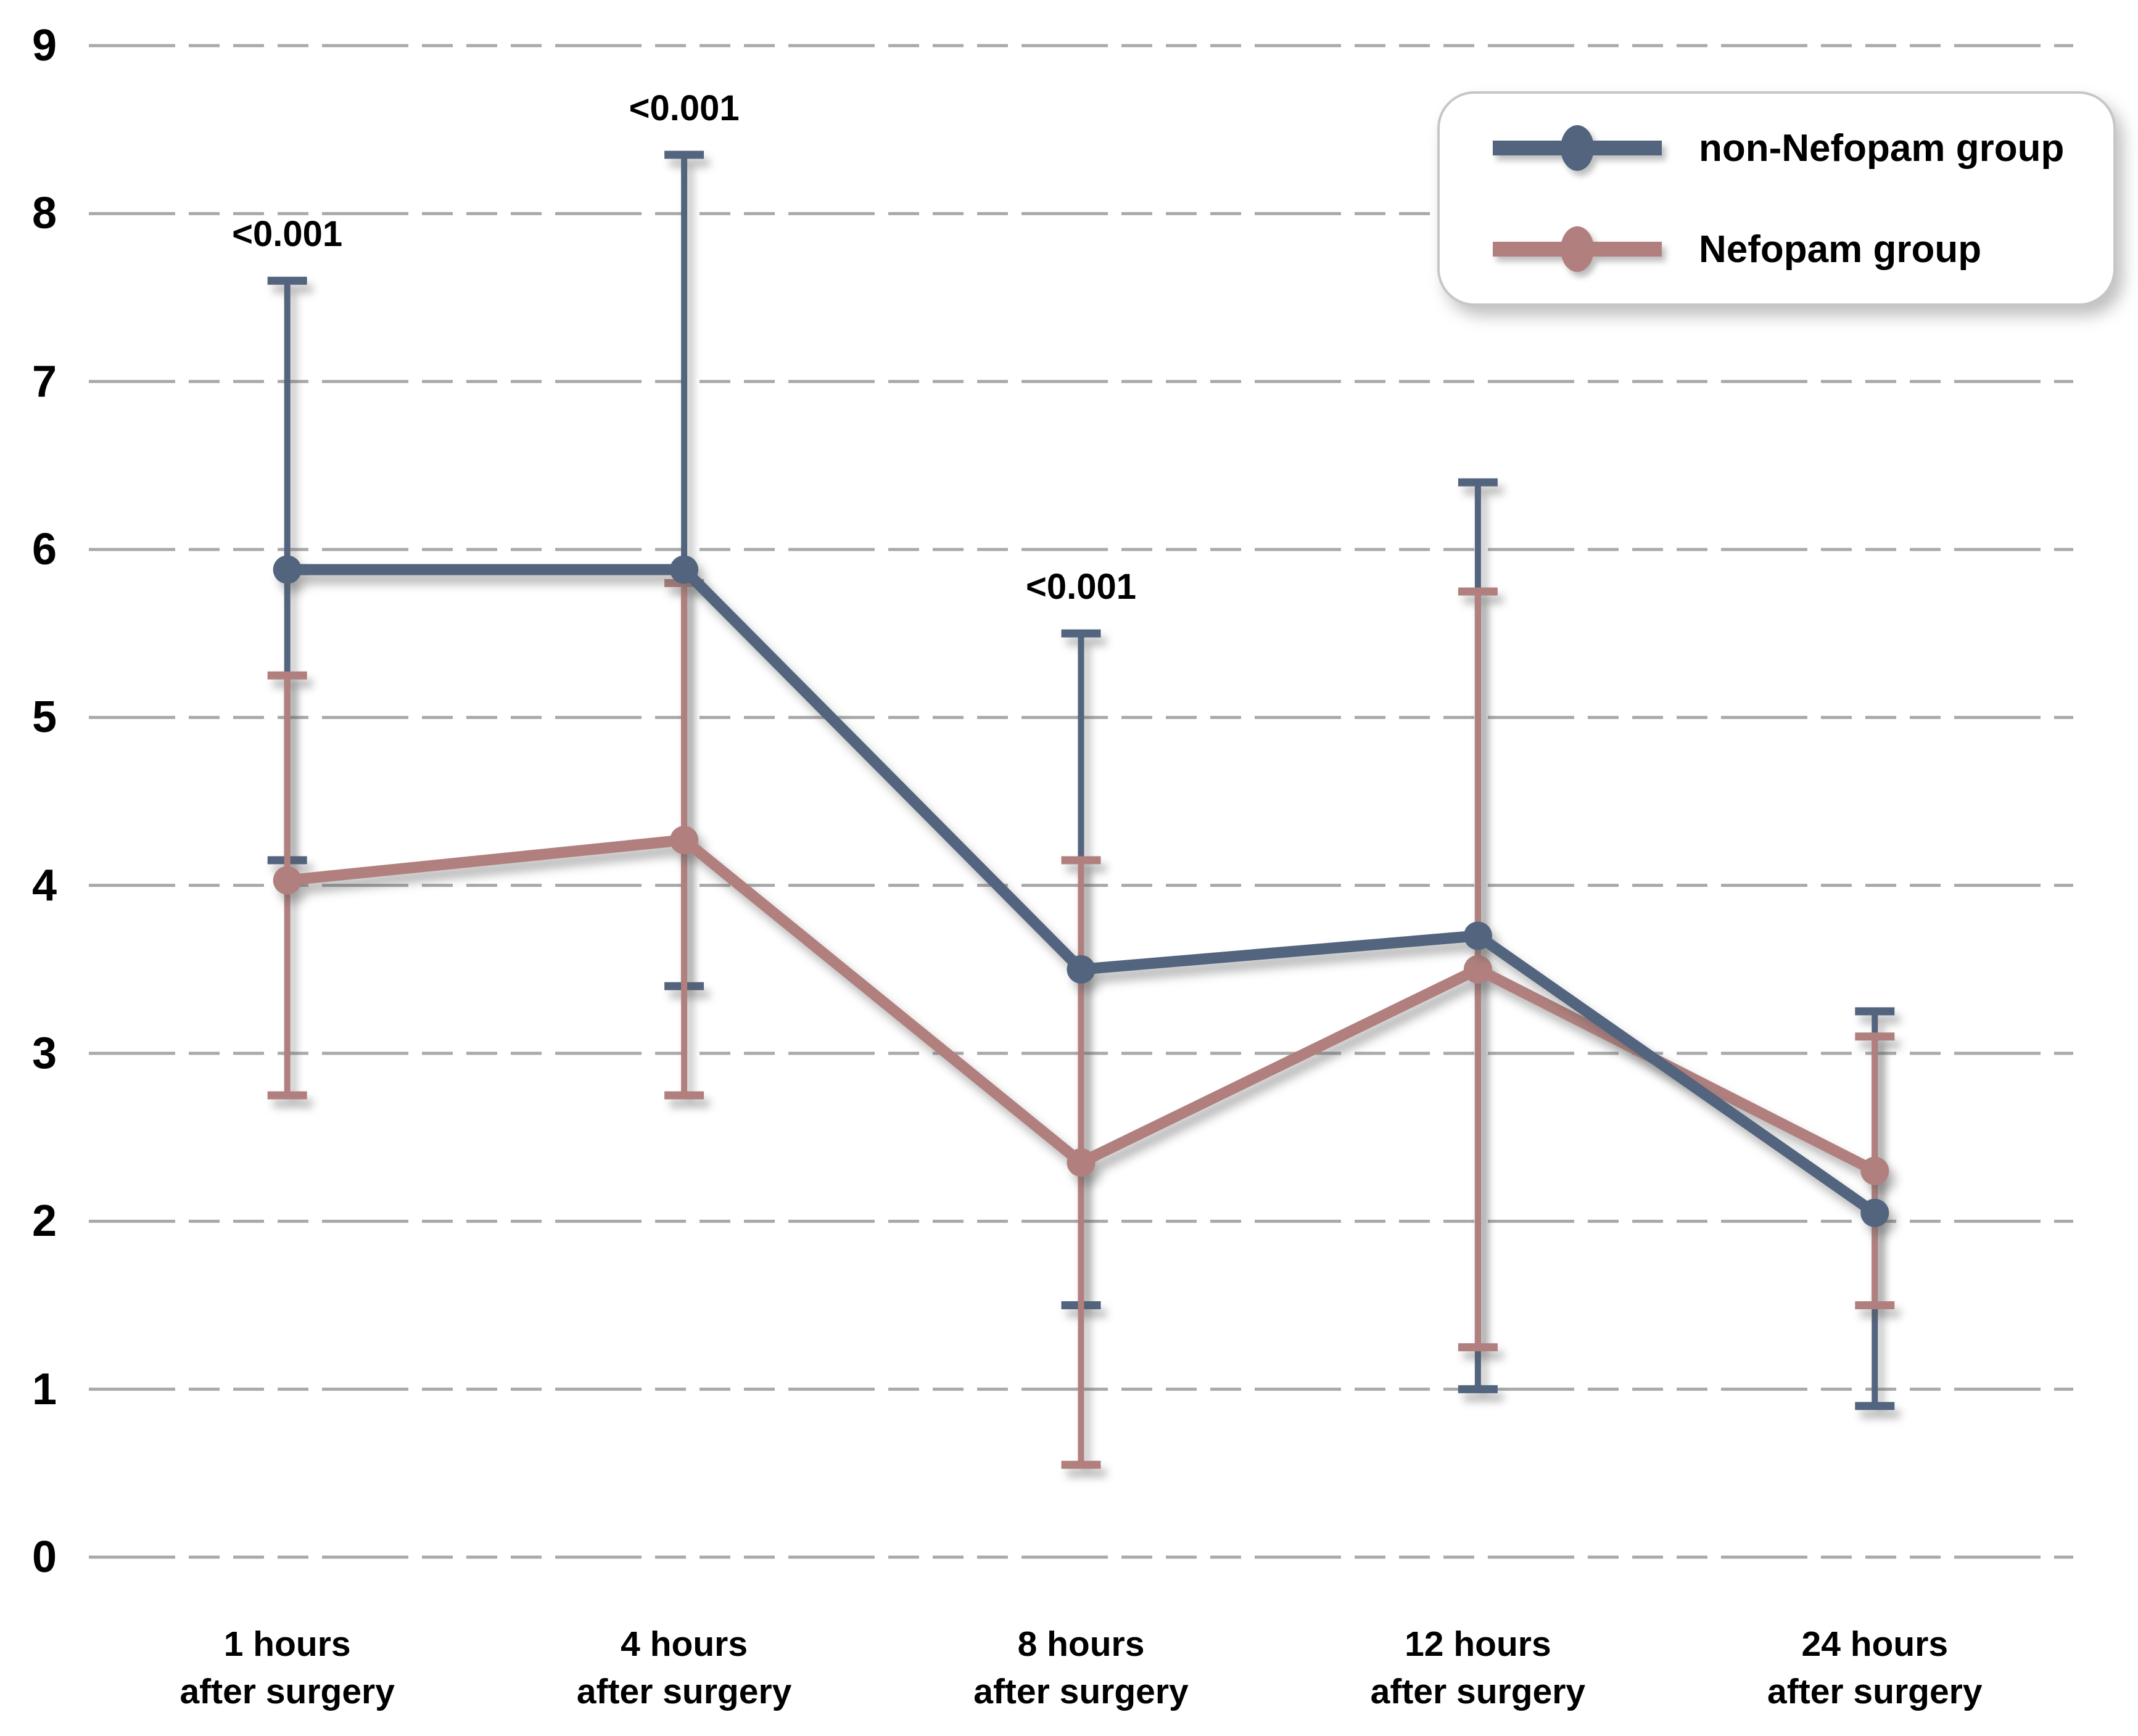  I want to click on x-label-1-hours-line2: after surgery, so click(288, 1691).